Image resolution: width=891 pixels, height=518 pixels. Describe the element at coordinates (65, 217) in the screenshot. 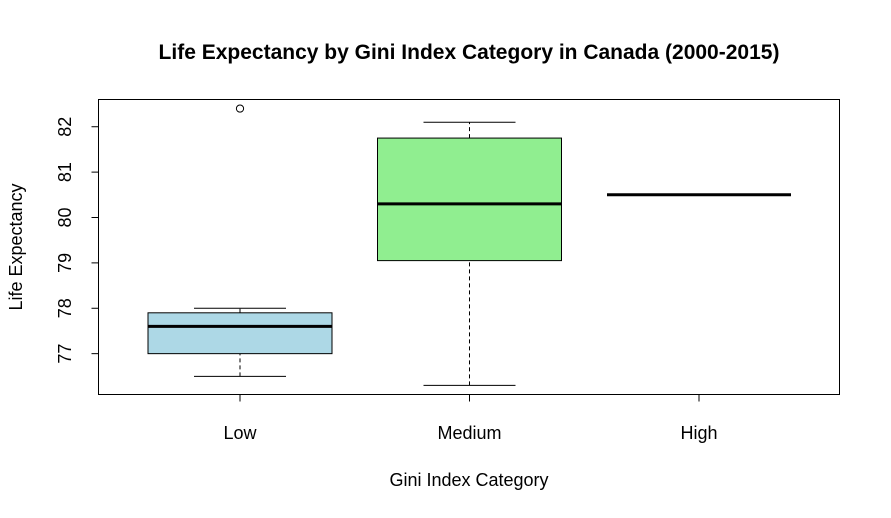

I see `y-tick-label-80: 80` at that location.